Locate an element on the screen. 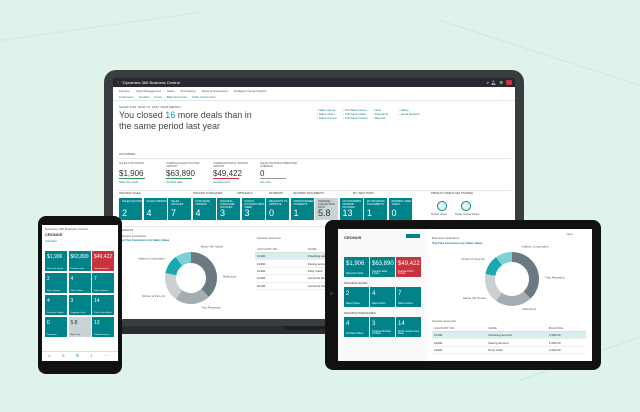 This screenshot has width=640, height=412. tablet-tile: 4 Sales Orders is located at coordinates (382, 297).